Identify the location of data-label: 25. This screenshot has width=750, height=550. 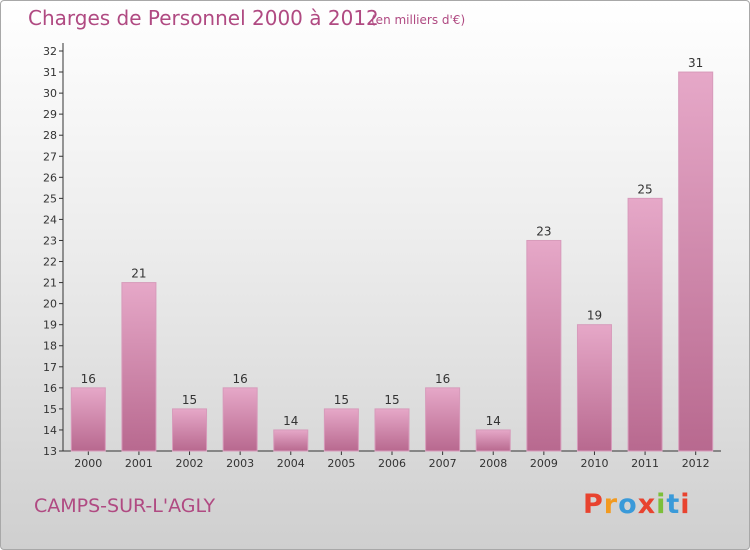
(644, 189).